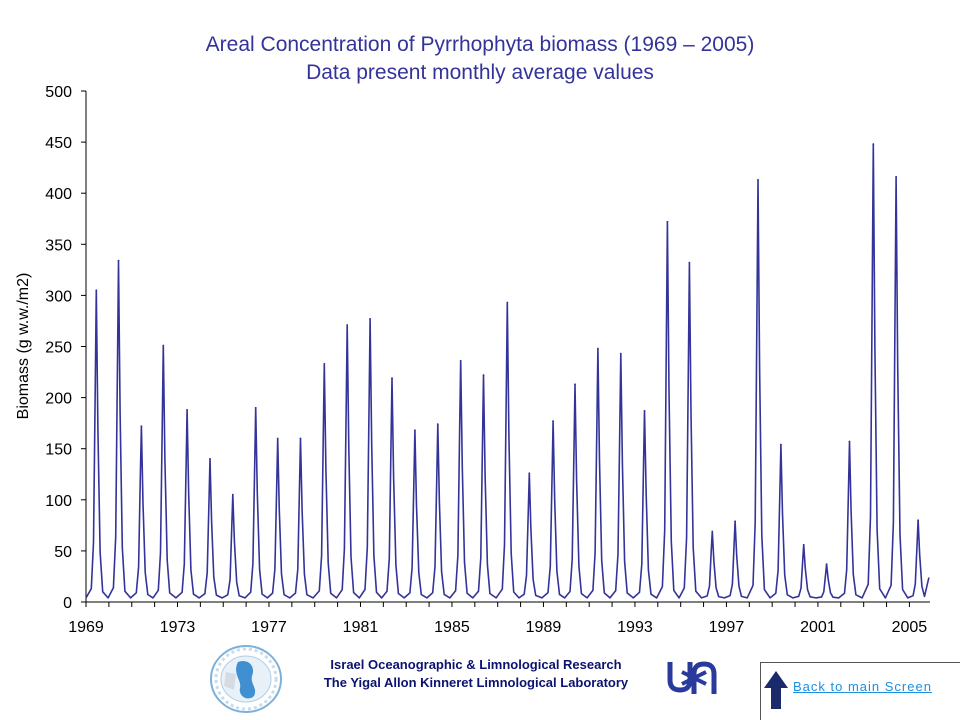 The image size is (960, 720). I want to click on peak-point-1969, so click(96, 290).